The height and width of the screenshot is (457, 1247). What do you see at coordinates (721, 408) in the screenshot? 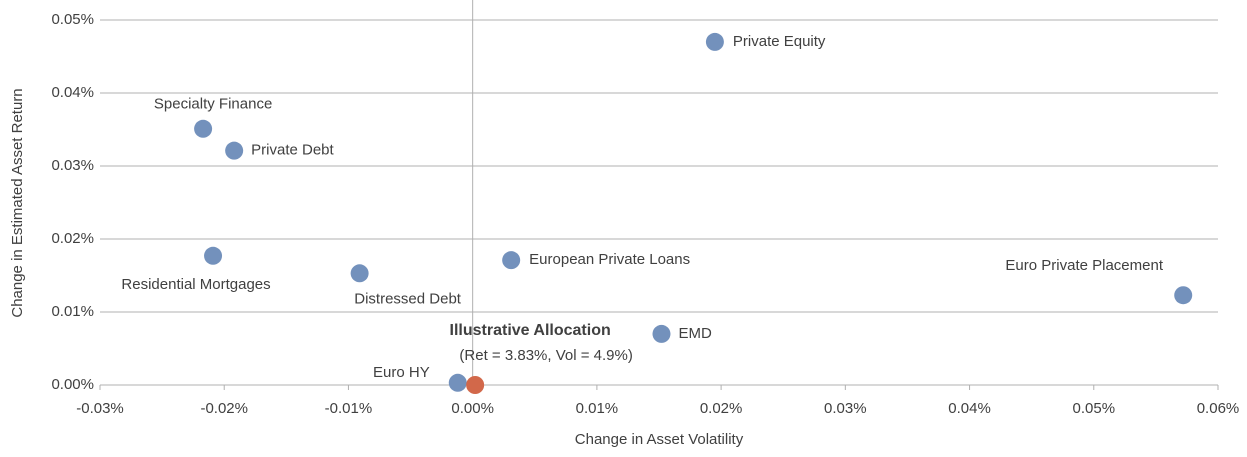
I see `x-tick-label: 0.02%` at bounding box center [721, 408].